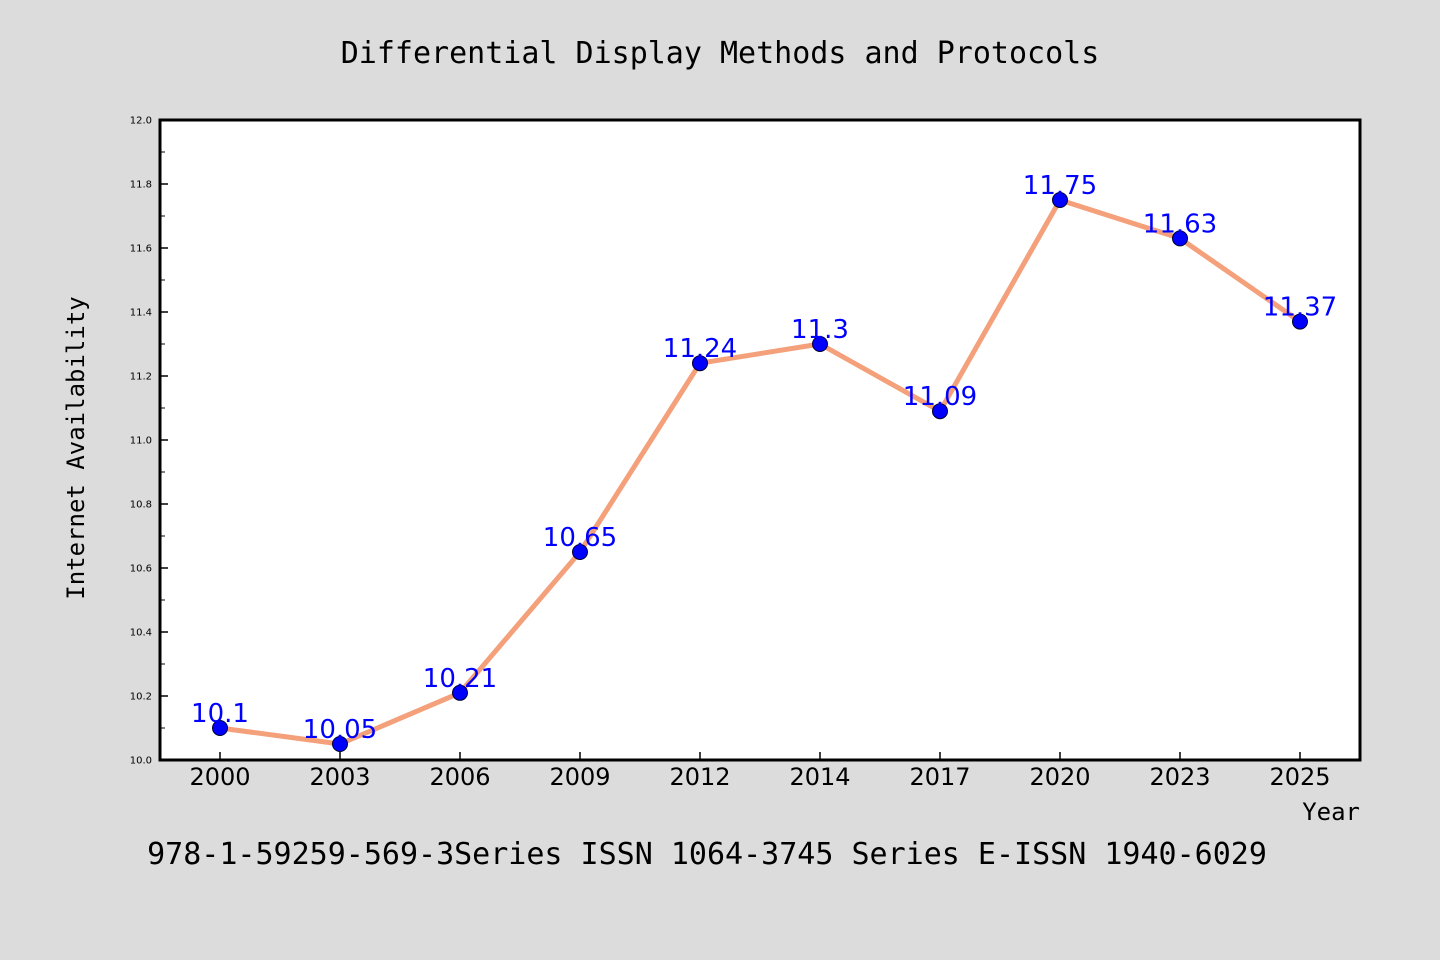 The height and width of the screenshot is (960, 1440). What do you see at coordinates (1331, 812) in the screenshot?
I see `x-axis-label: Year` at bounding box center [1331, 812].